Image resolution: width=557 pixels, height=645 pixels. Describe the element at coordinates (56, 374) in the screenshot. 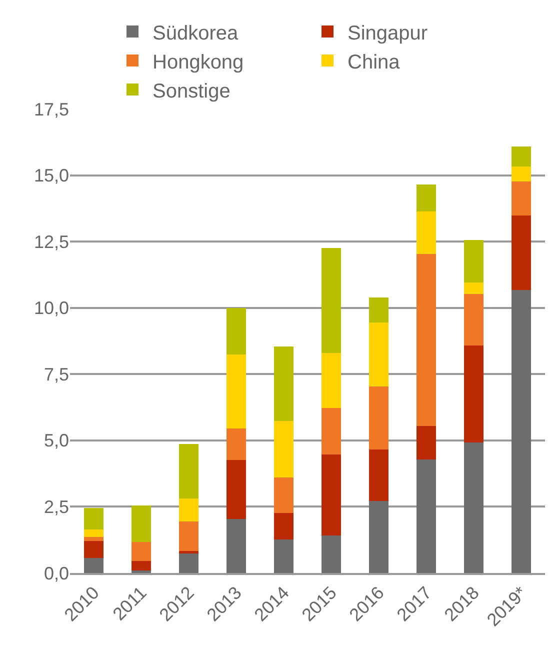

I see `y-tick-label: 7,5` at that location.